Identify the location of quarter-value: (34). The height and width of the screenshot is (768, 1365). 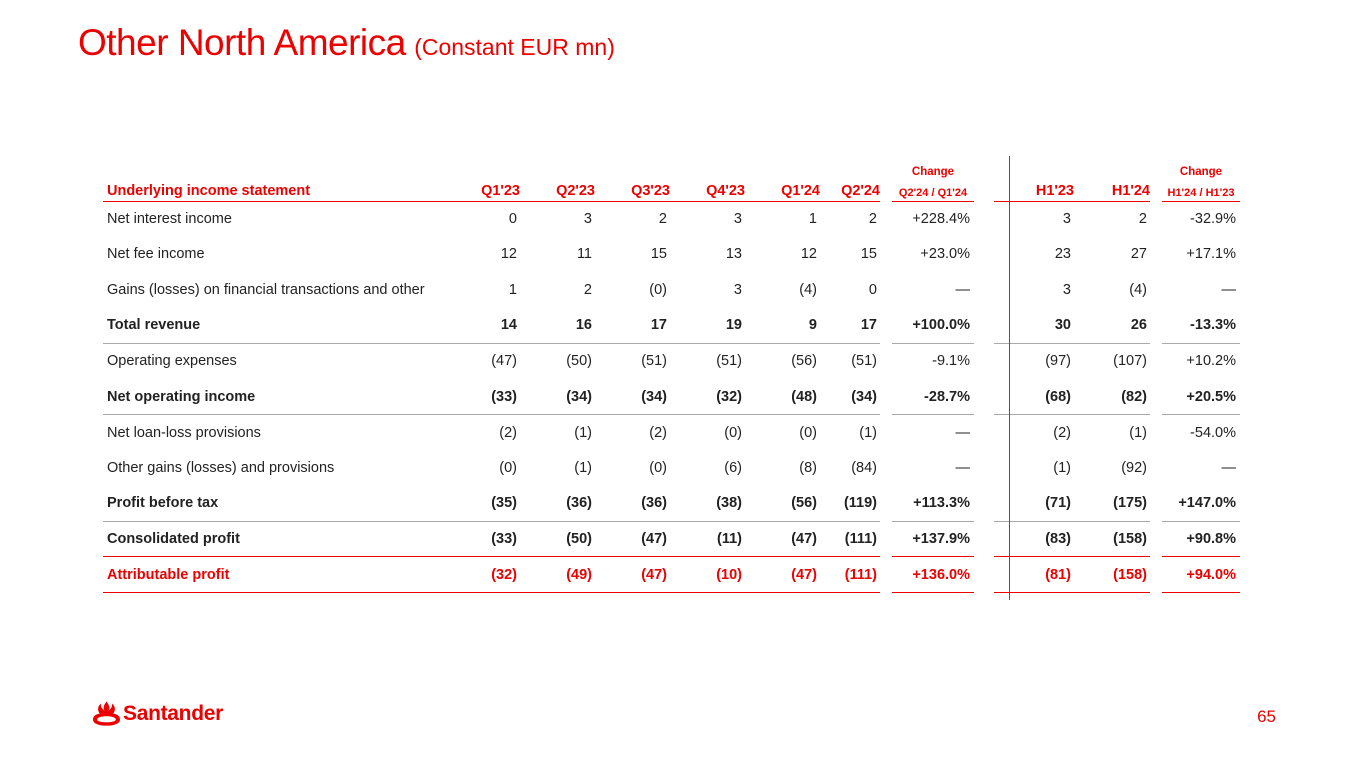
(632, 397).